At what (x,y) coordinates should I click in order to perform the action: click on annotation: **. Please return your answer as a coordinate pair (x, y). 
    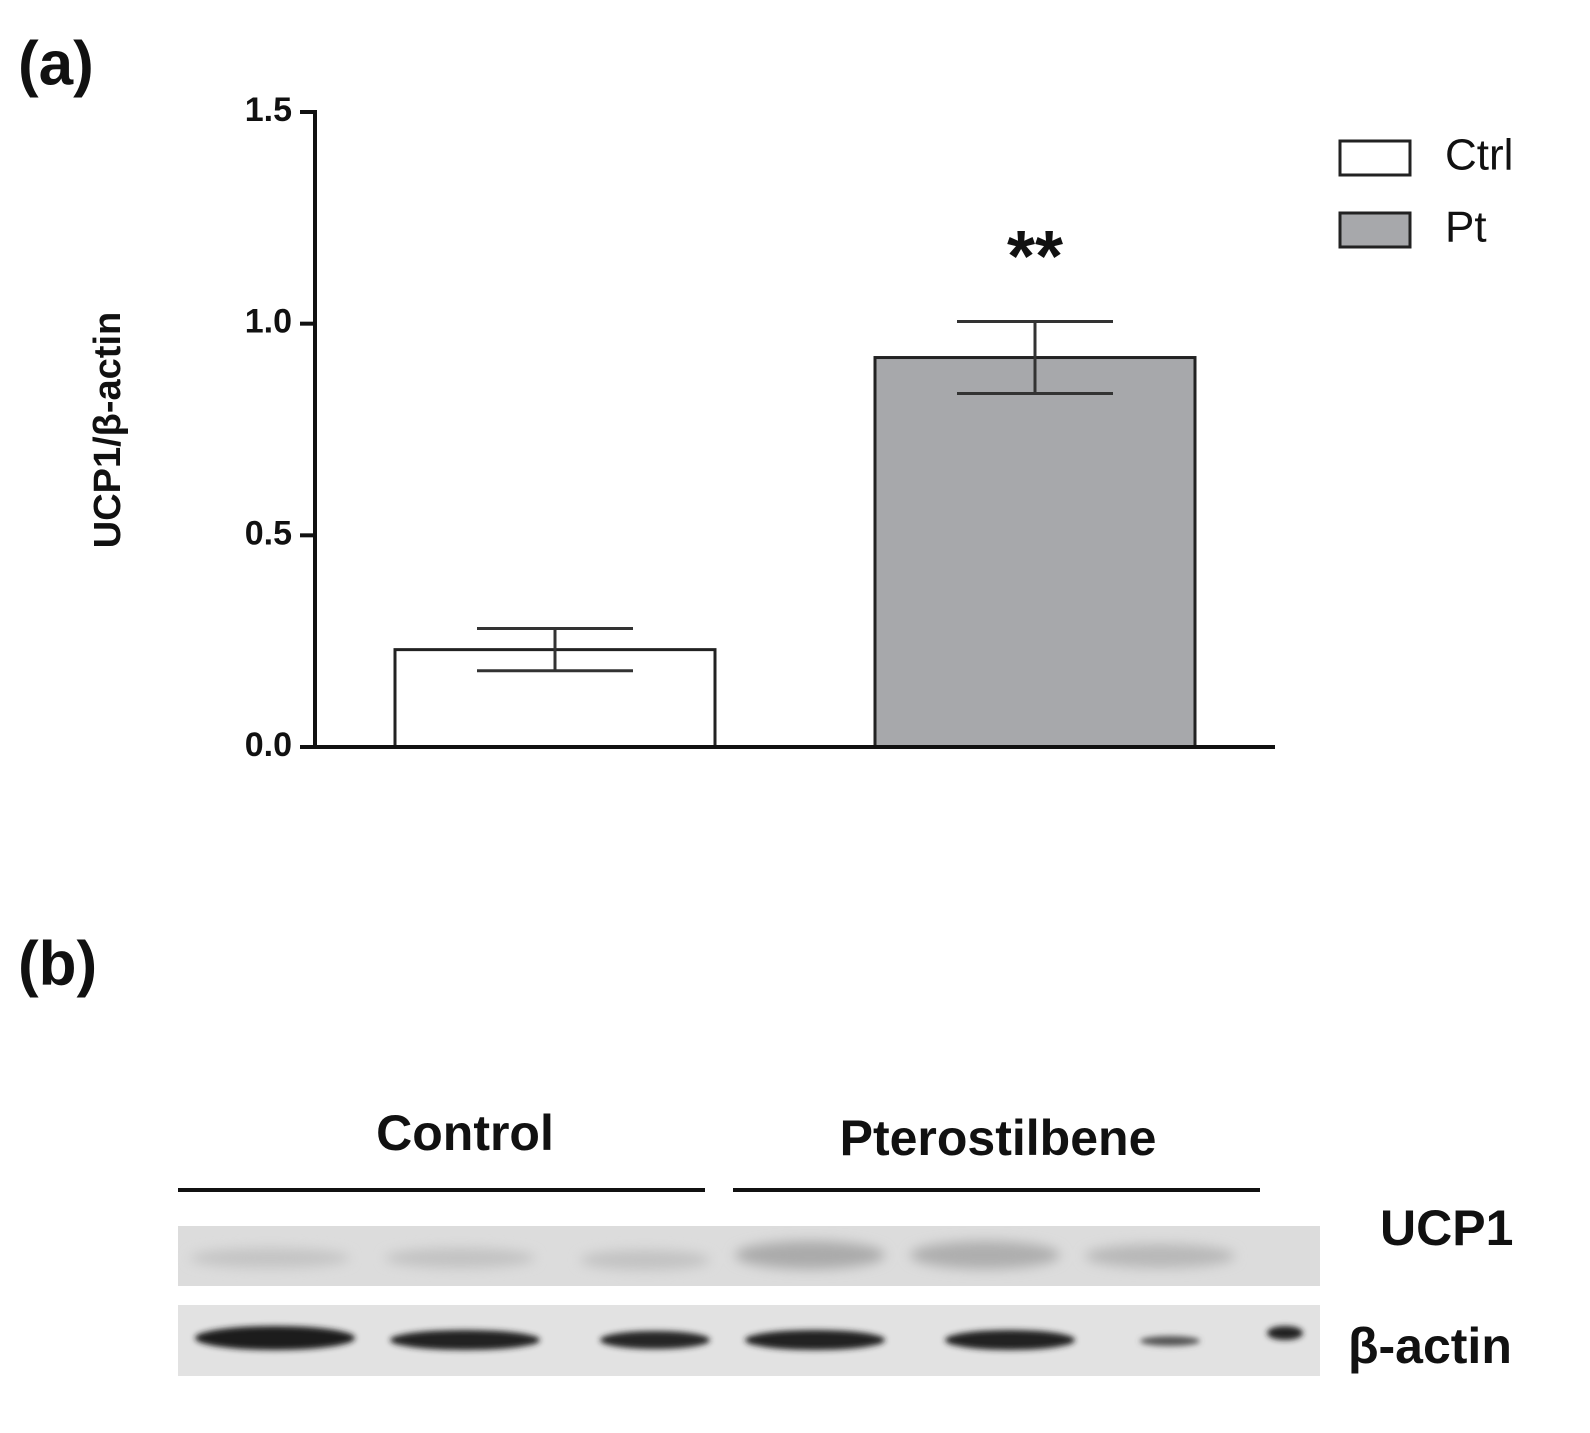
    Looking at the image, I should click on (1035, 257).